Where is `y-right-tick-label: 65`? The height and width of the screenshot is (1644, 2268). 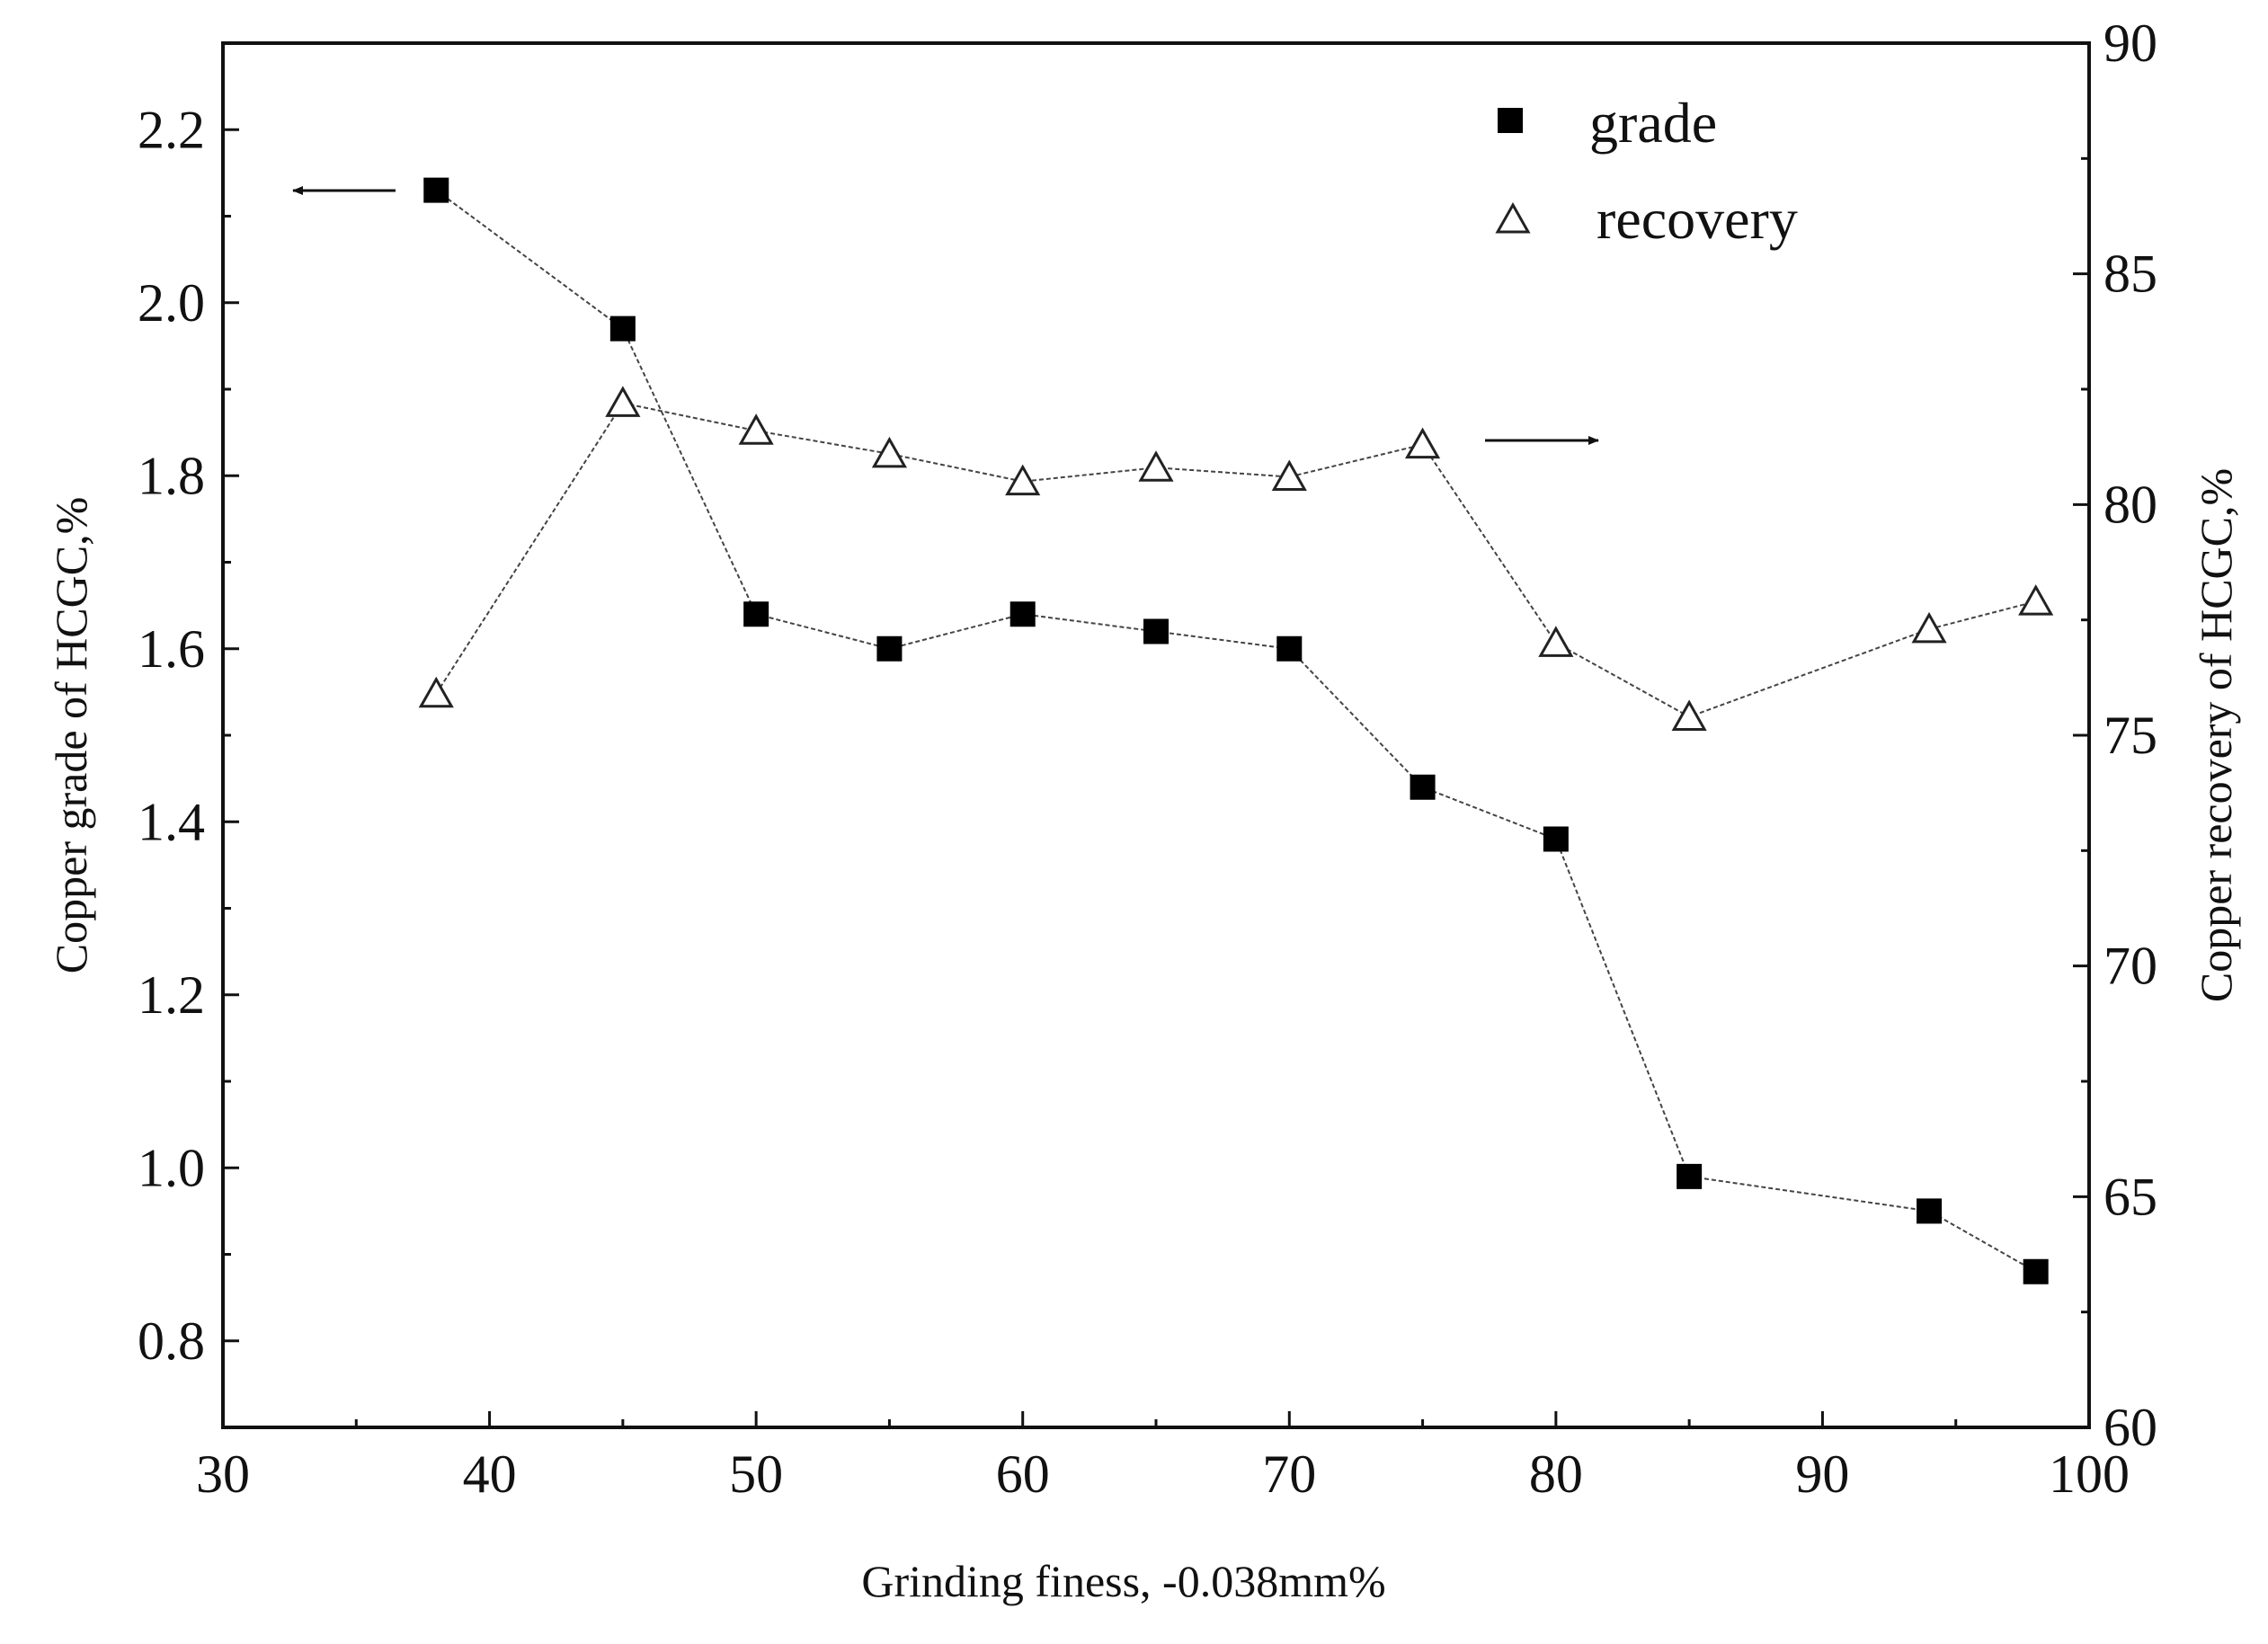 y-right-tick-label: 65 is located at coordinates (2130, 1196).